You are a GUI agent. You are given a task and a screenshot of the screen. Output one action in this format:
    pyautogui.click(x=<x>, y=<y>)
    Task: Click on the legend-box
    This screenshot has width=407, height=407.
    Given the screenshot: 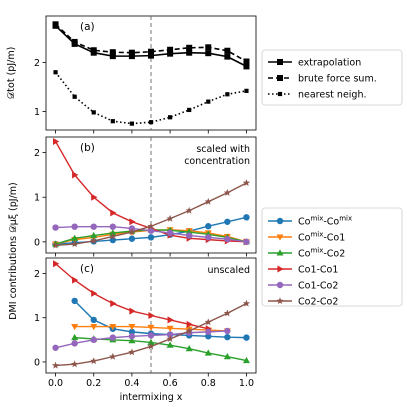 What is the action you would take?
    pyautogui.click(x=332, y=257)
    